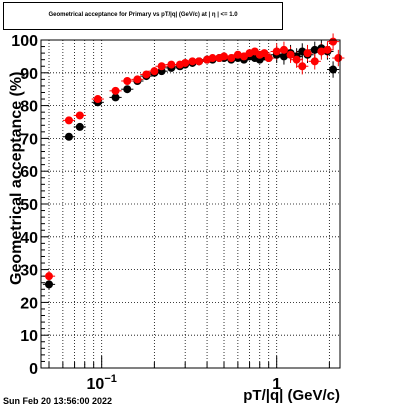 The image size is (400, 409). Describe the element at coordinates (29, 303) in the screenshot. I see `y-tick-label: 20` at that location.